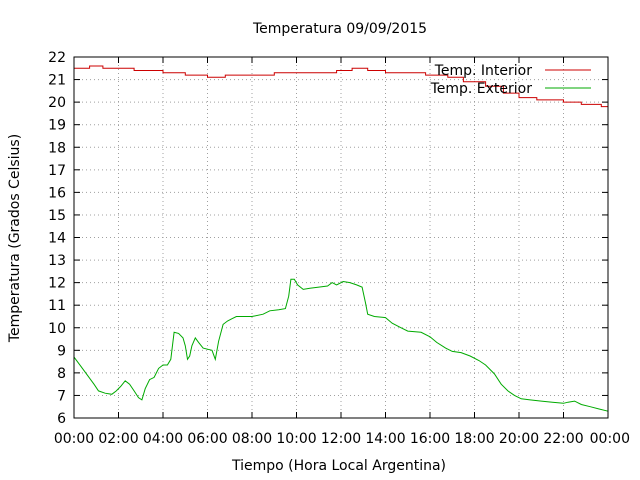 This screenshot has width=640, height=480. I want to click on x-tick-label: 20:00, so click(519, 439).